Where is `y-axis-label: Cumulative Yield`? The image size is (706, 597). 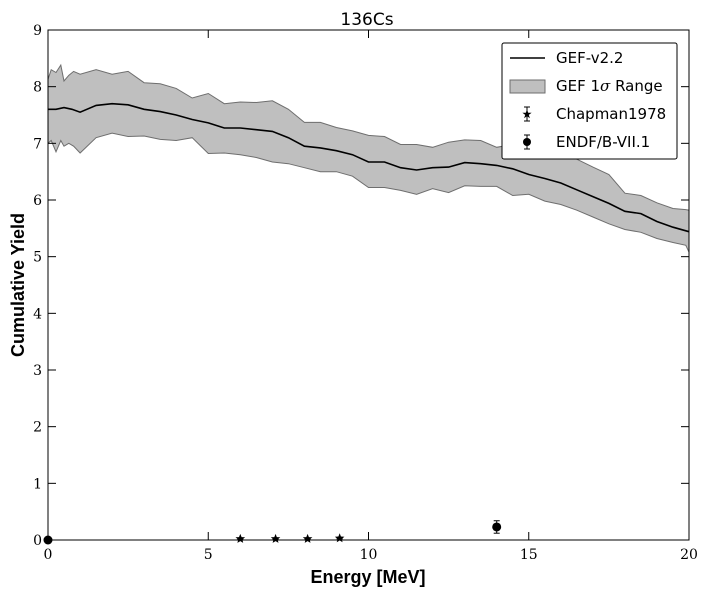
y-axis-label: Cumulative Yield is located at coordinates (18, 285).